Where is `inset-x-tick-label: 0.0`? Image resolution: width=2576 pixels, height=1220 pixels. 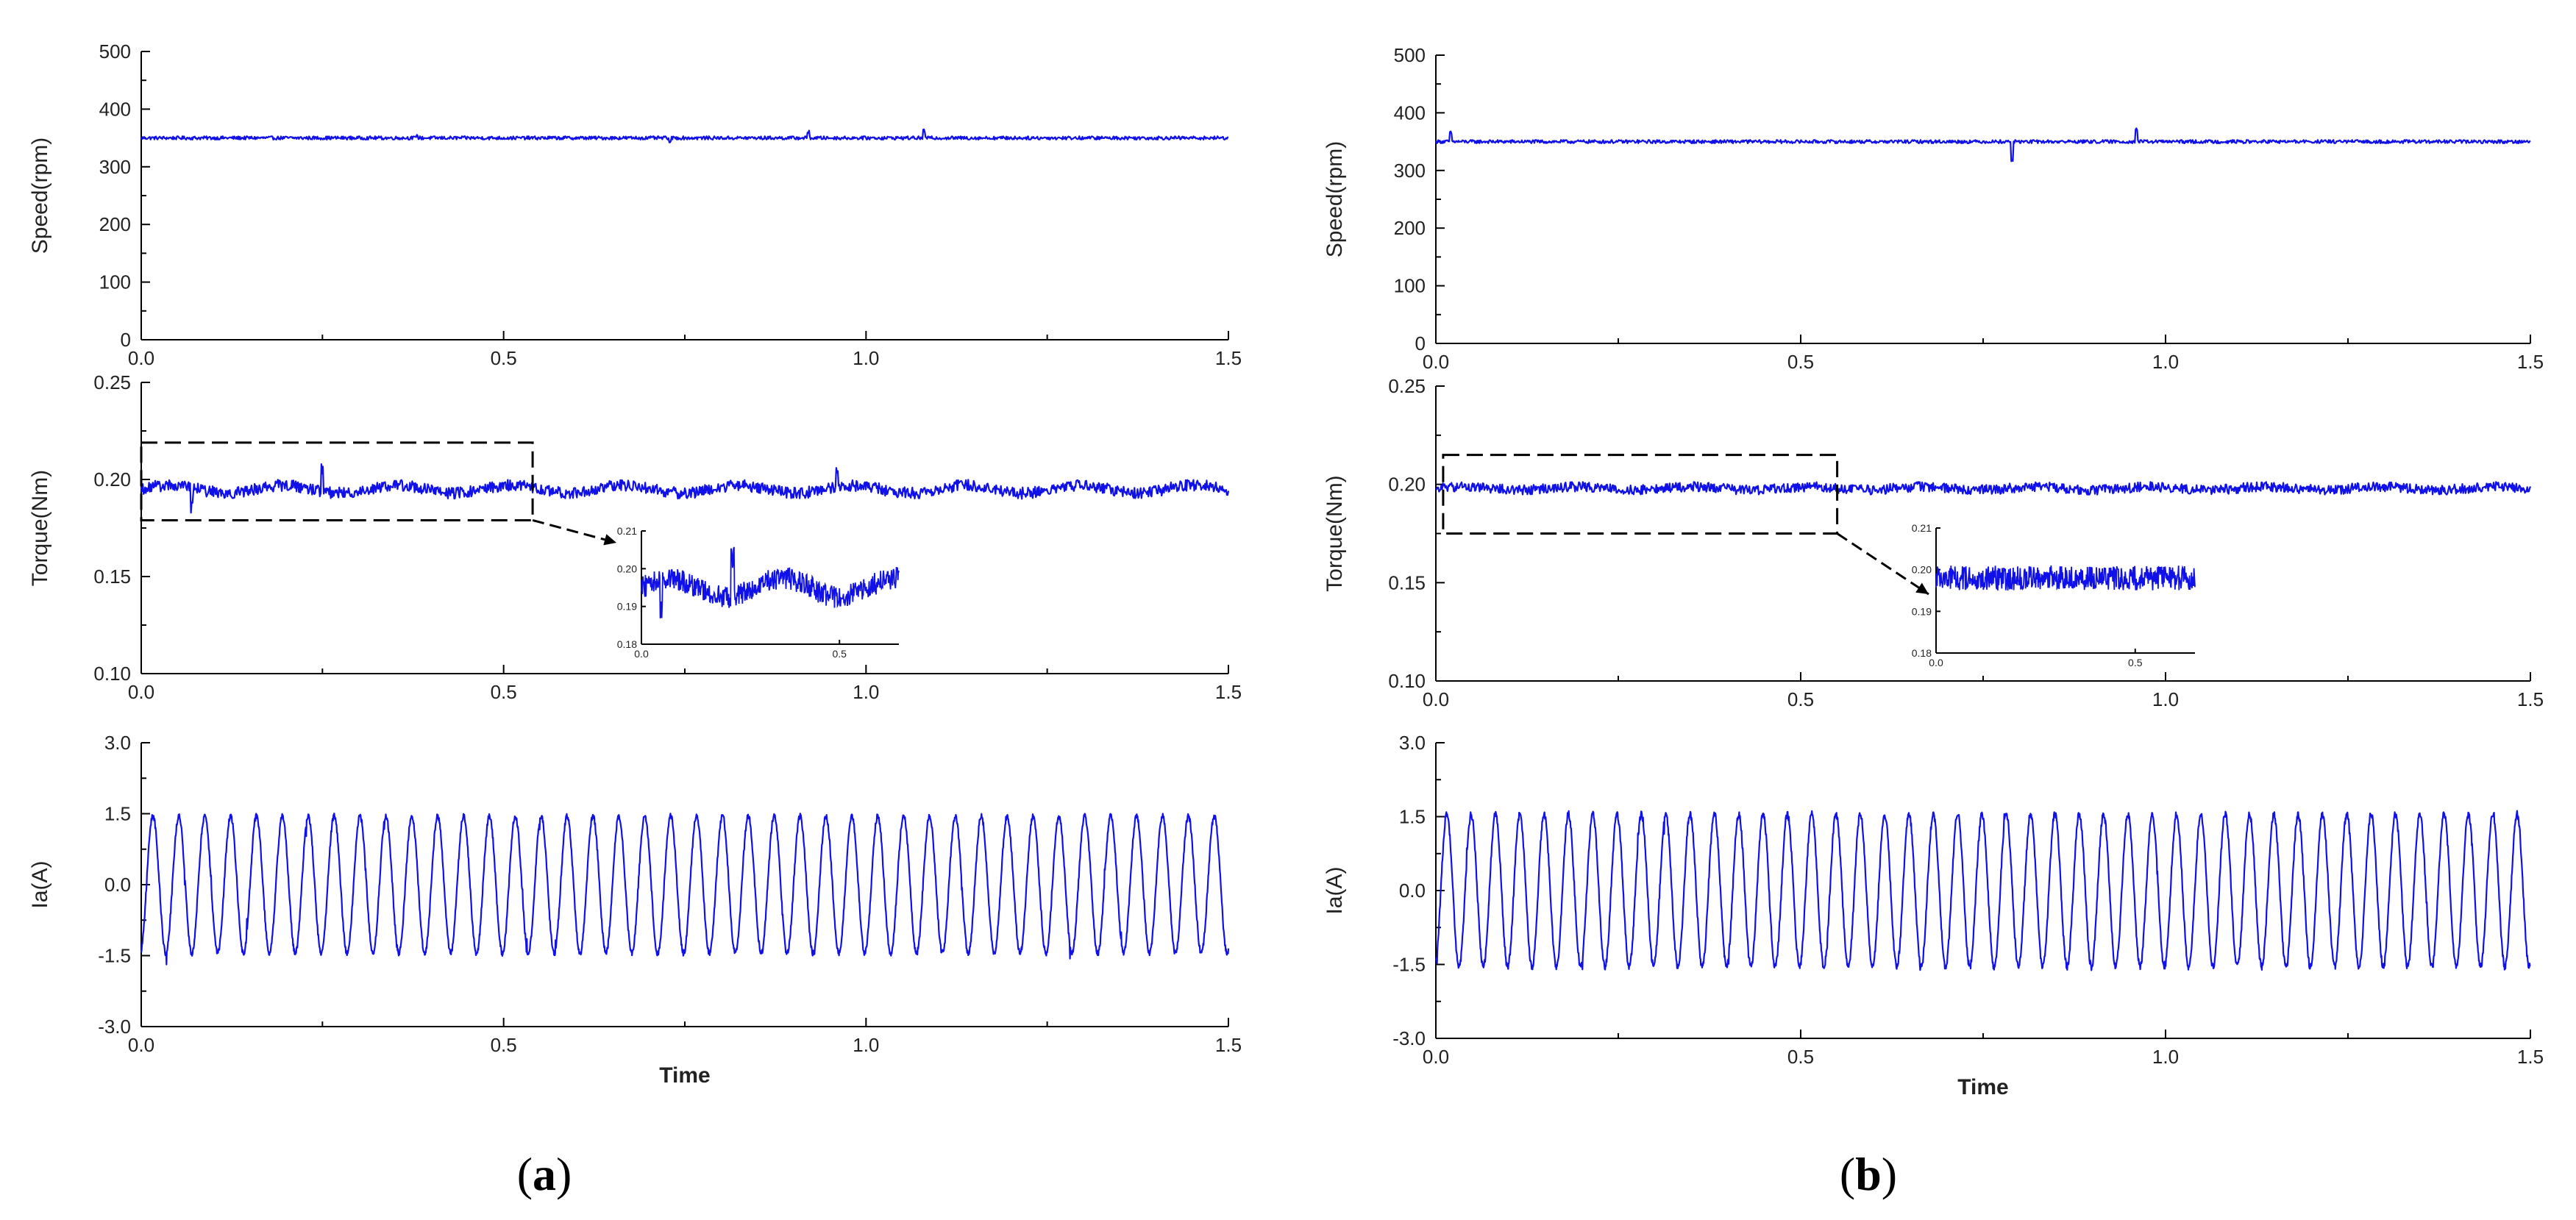
inset-x-tick-label: 0.0 is located at coordinates (641, 654).